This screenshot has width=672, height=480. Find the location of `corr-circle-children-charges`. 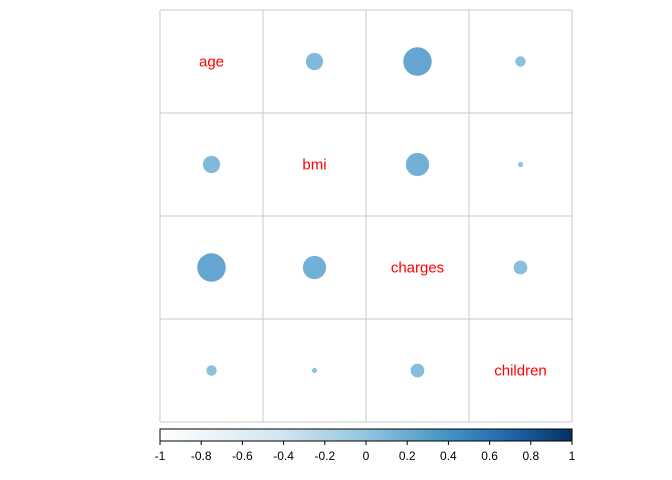

corr-circle-children-charges is located at coordinates (417, 370).